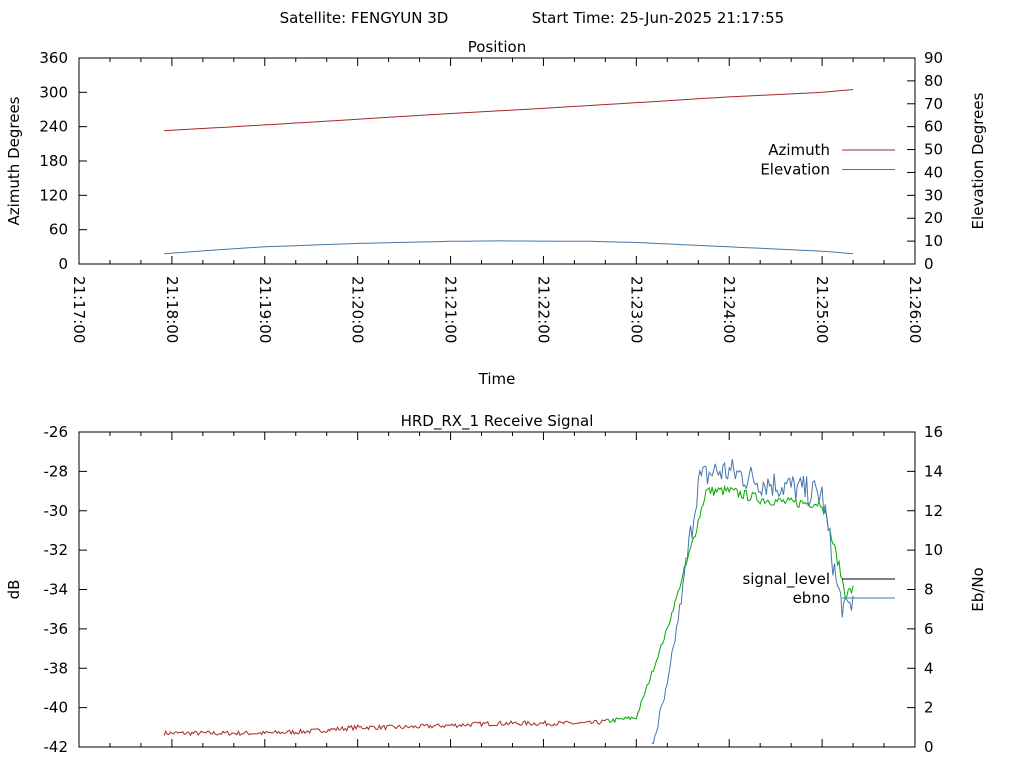  I want to click on y-axis-label: Azimuth Degrees, so click(14, 160).